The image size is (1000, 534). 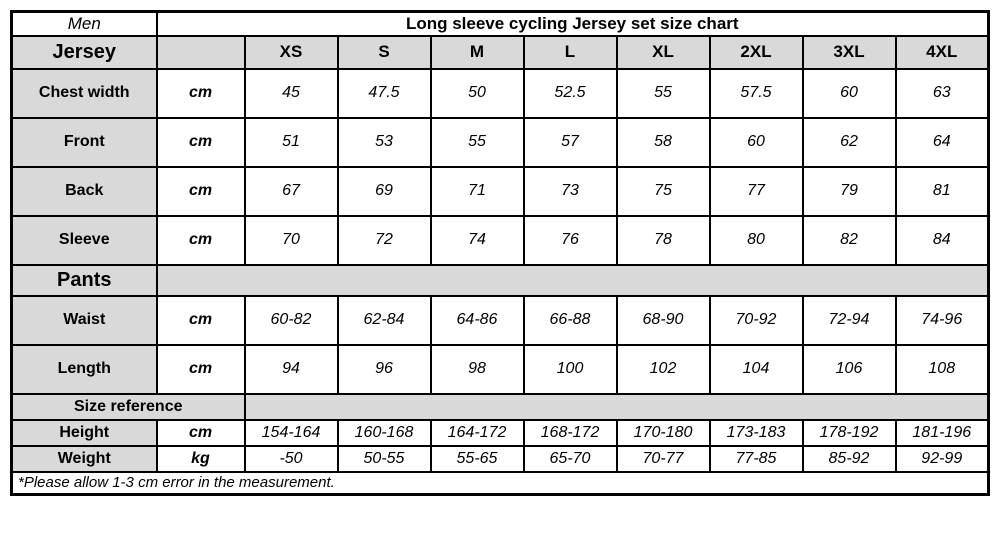 I want to click on table-row: Size reference, so click(x=500, y=406).